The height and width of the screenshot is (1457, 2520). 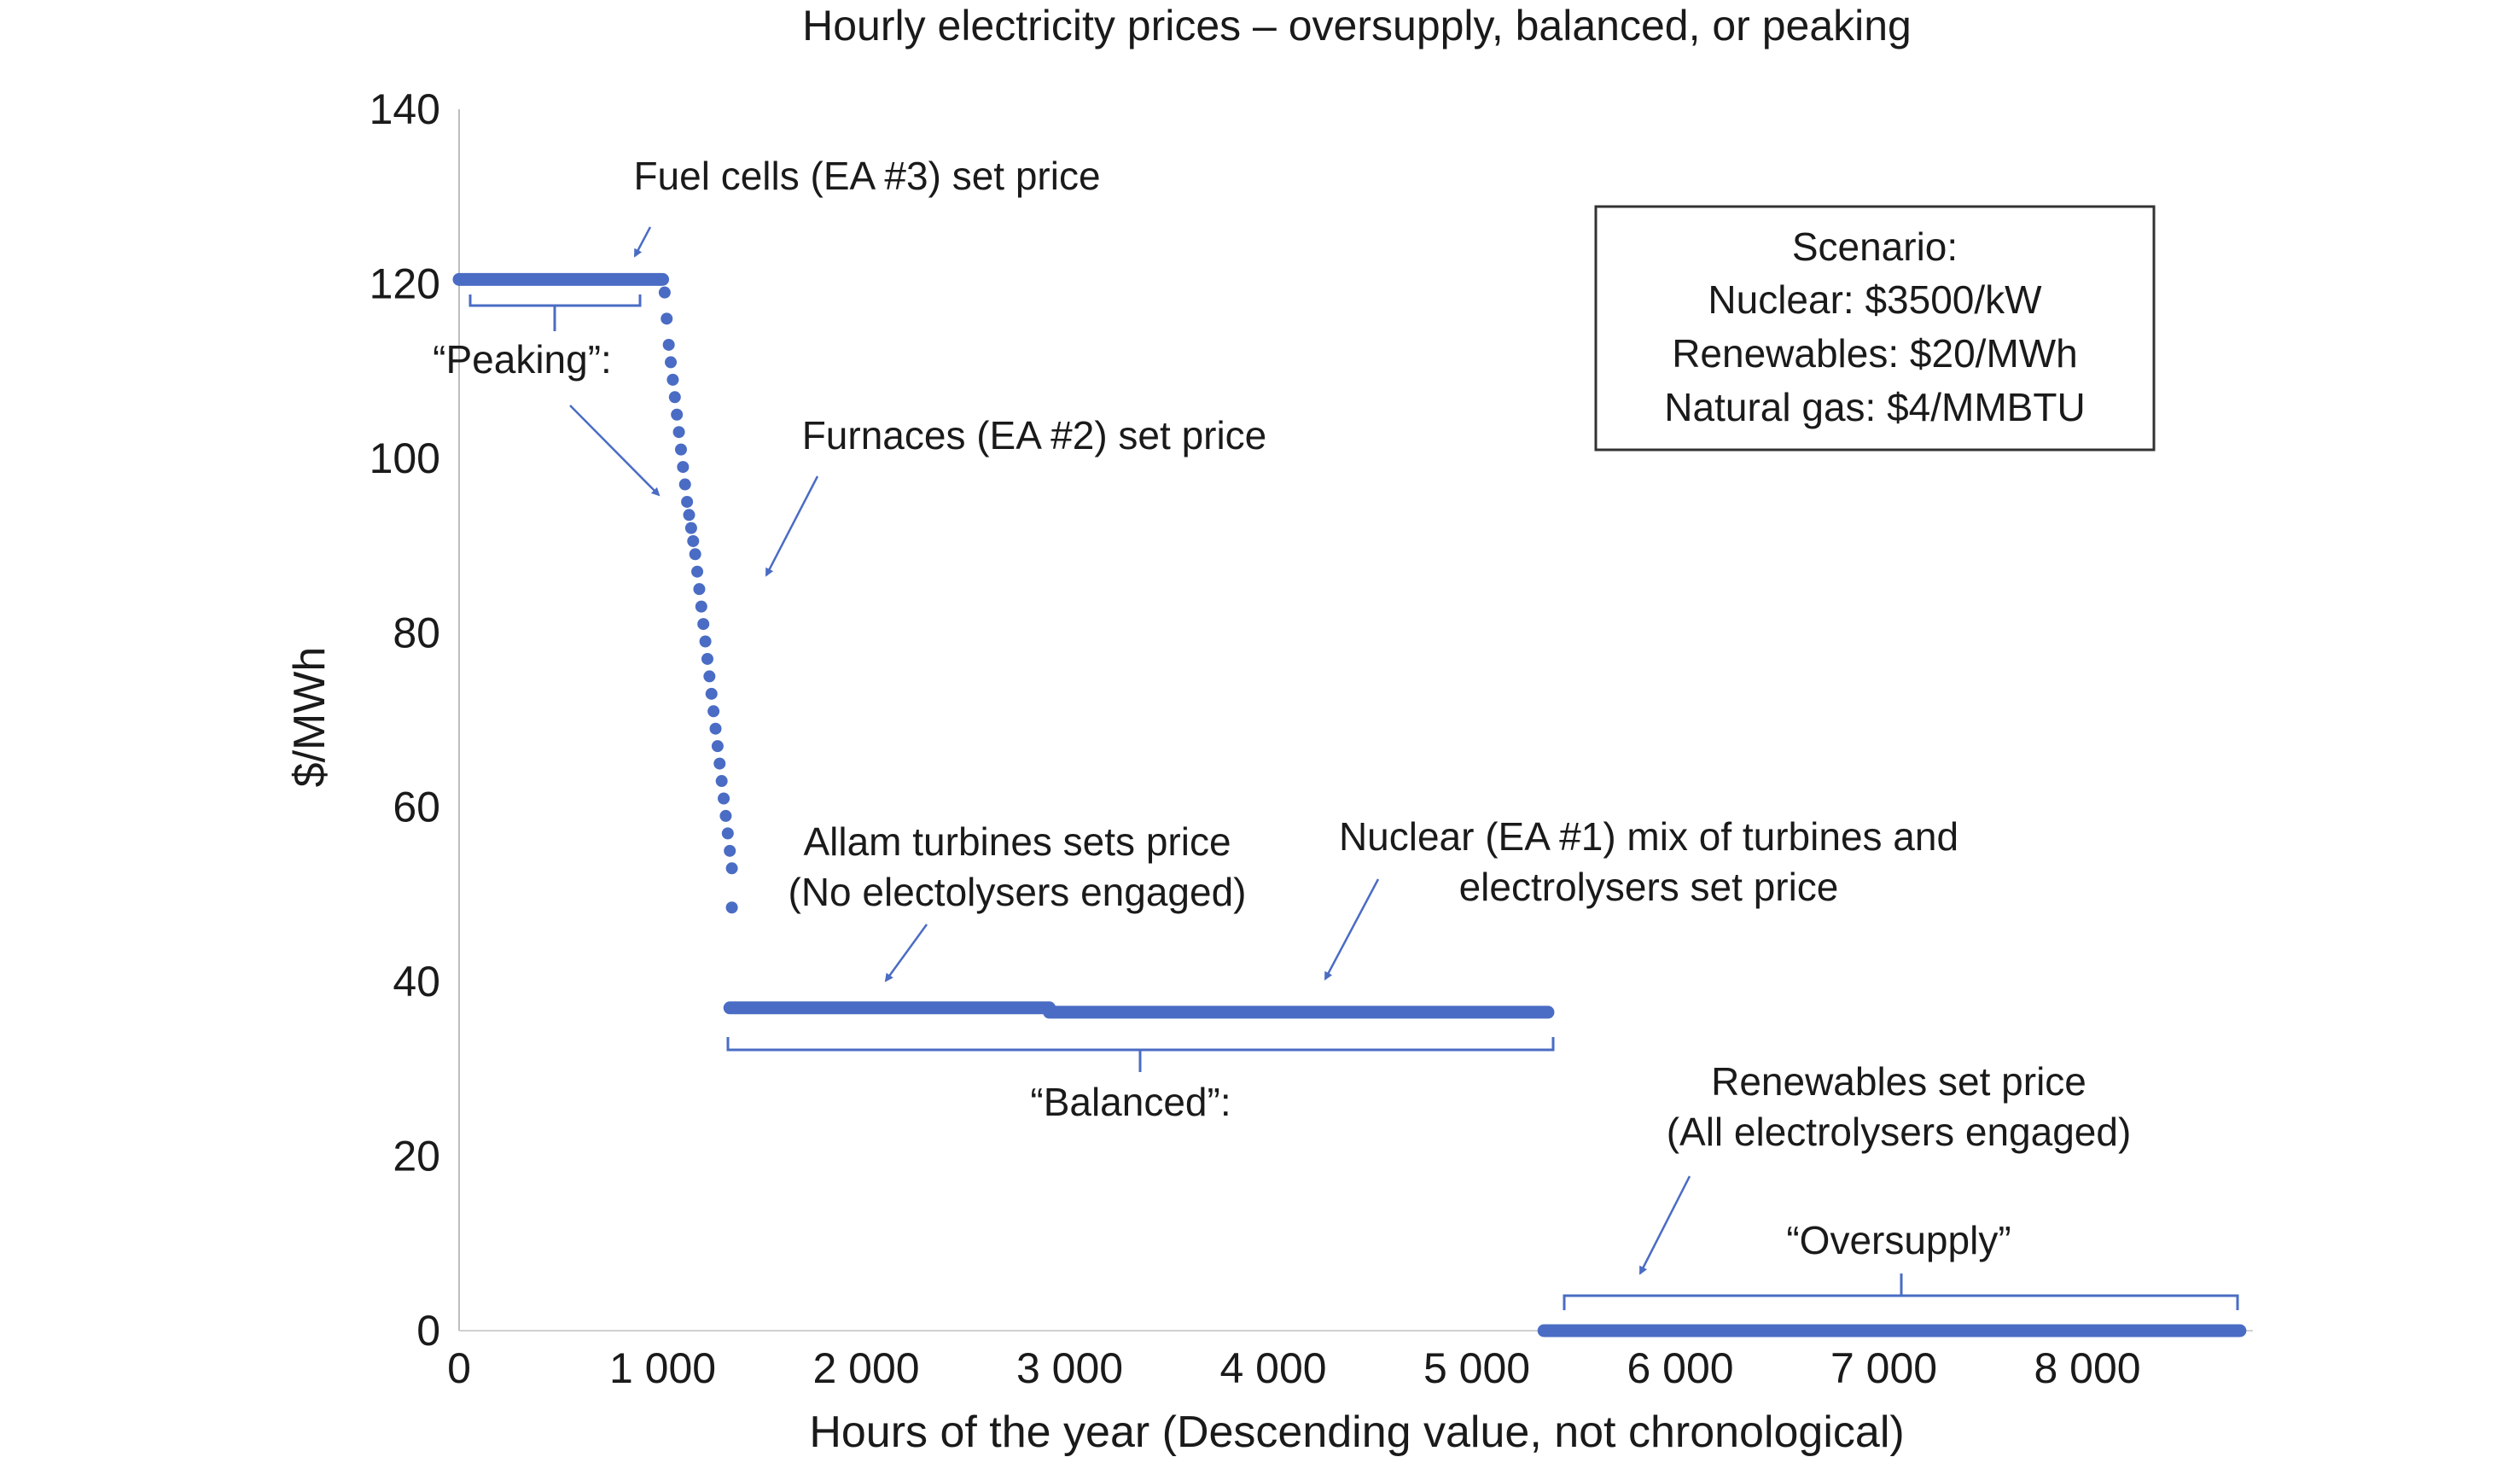 I want to click on peaking-label: “Peaking”:, so click(x=522, y=359).